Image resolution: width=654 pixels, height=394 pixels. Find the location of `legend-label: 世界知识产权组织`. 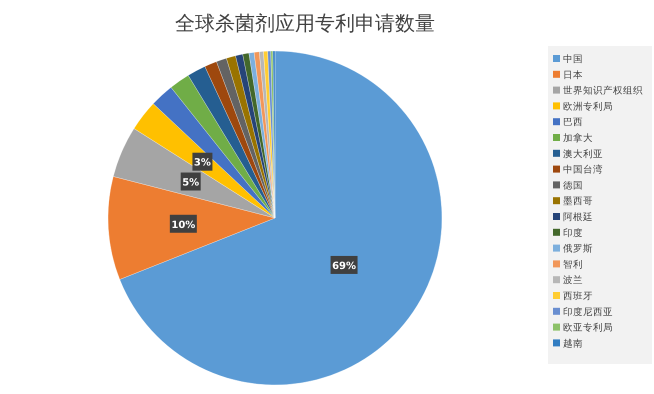

legend-label: 世界知识产权组织 is located at coordinates (603, 90).